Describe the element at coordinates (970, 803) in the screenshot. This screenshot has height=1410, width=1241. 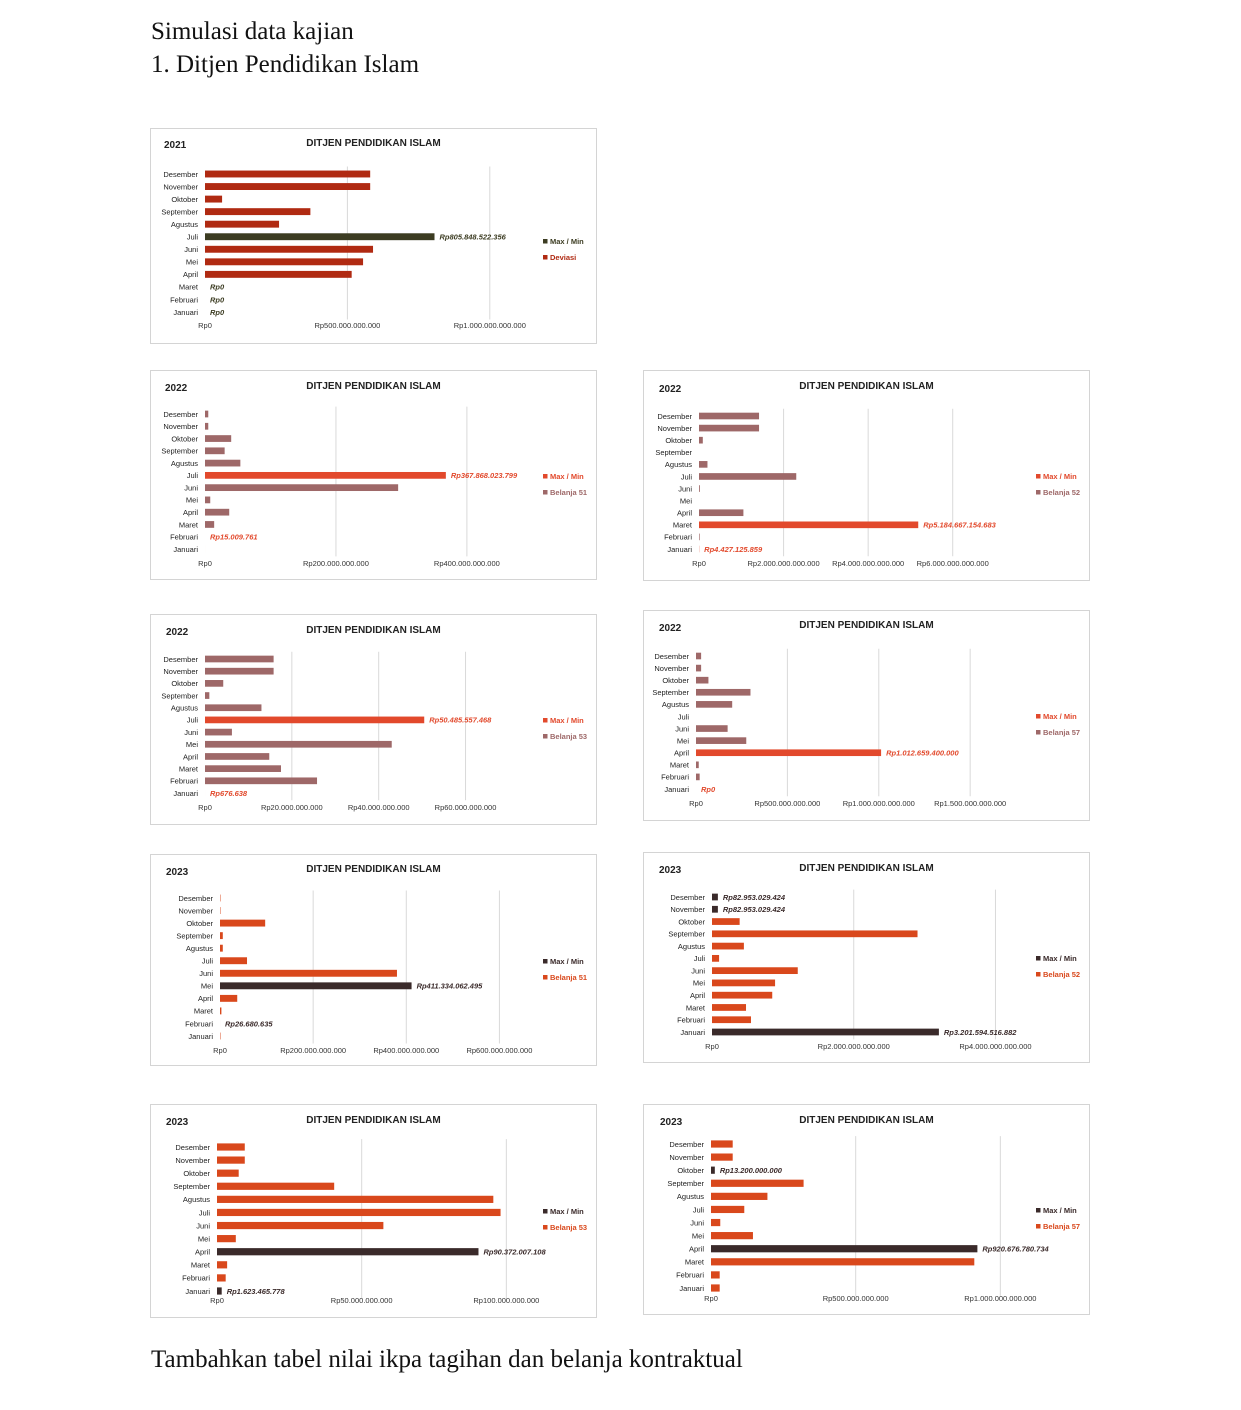
I see `axis-tick-label: Rp1.500.000.000.000` at that location.